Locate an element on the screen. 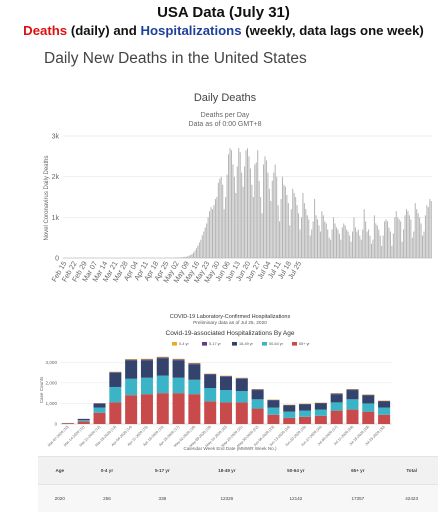 This screenshot has width=447, height=515. table-row: 2020 256 338 12326 12142 17357 42423 is located at coordinates (238, 498).